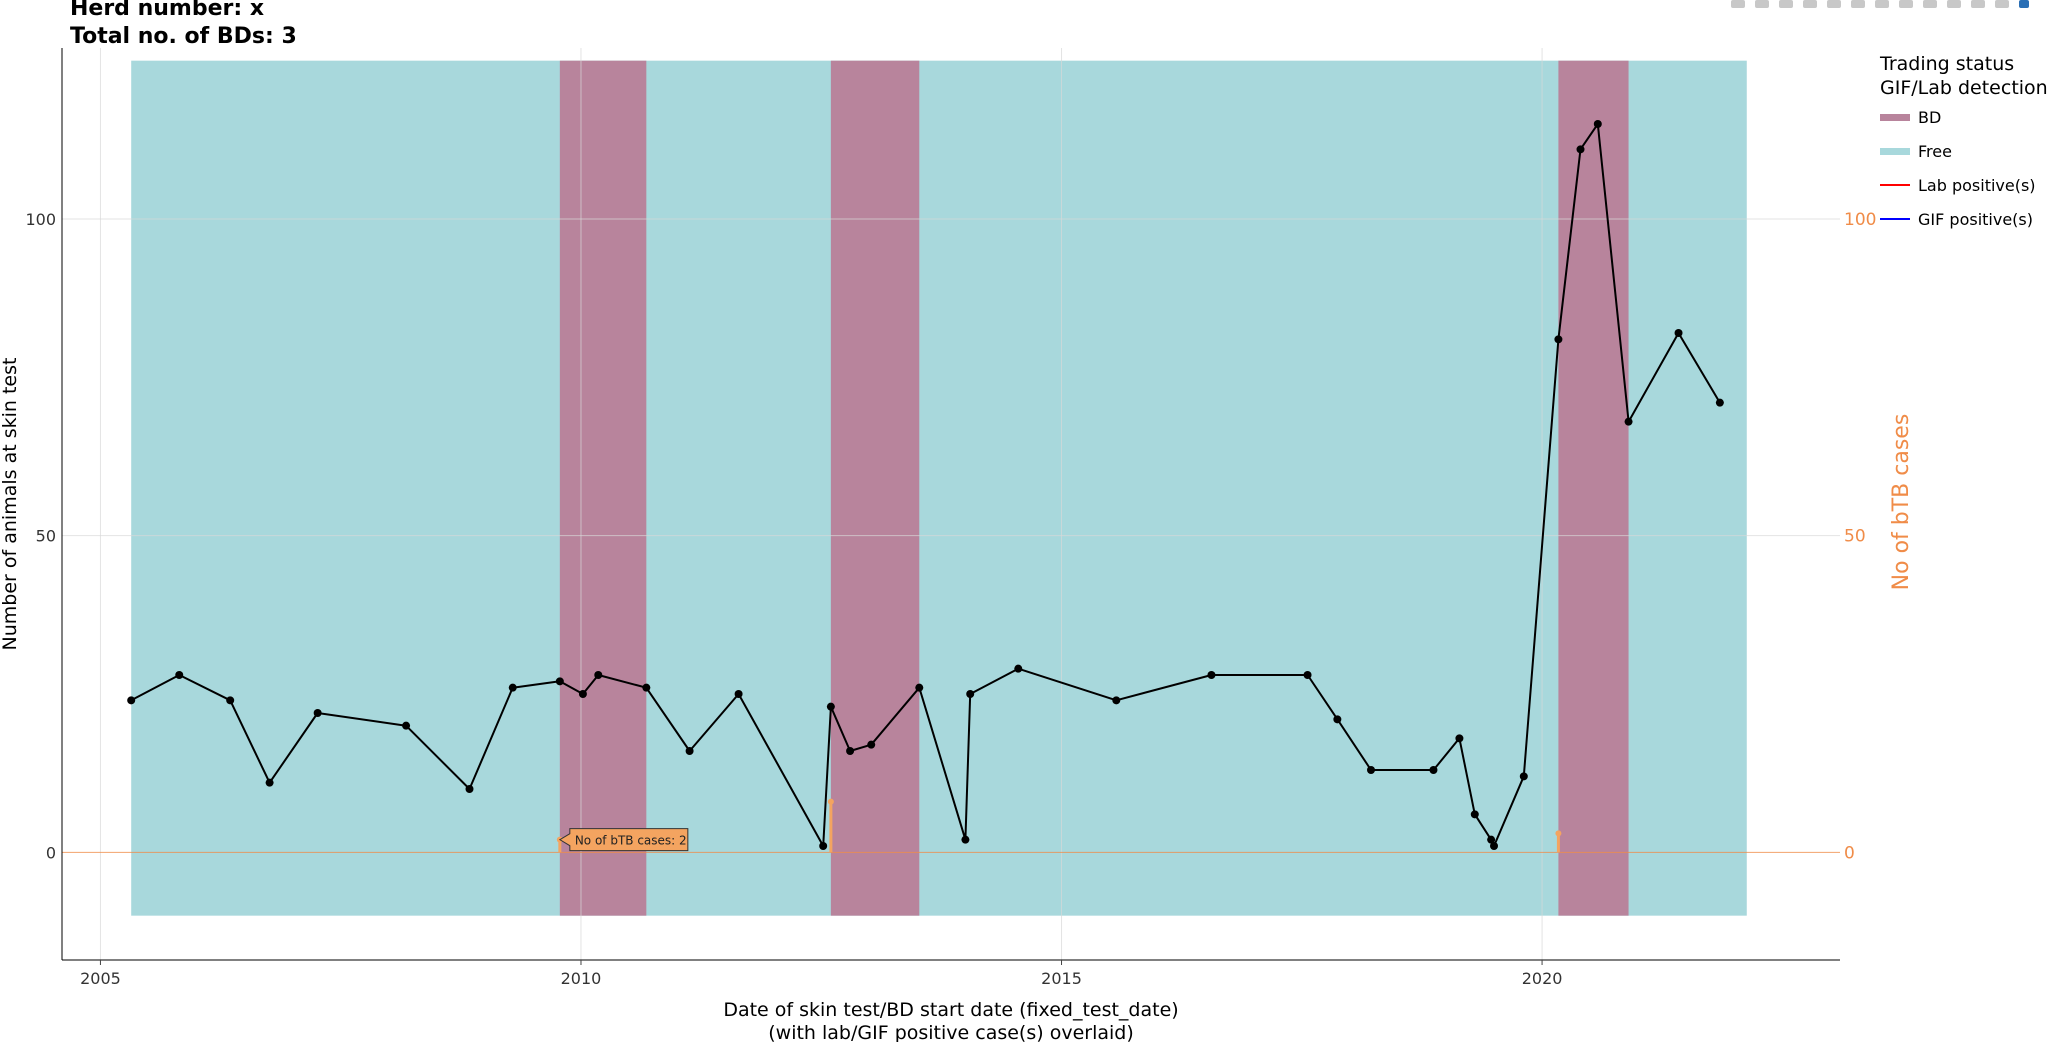 This screenshot has height=1042, width=2049. I want to click on y-tick-label-50: 50, so click(46, 536).